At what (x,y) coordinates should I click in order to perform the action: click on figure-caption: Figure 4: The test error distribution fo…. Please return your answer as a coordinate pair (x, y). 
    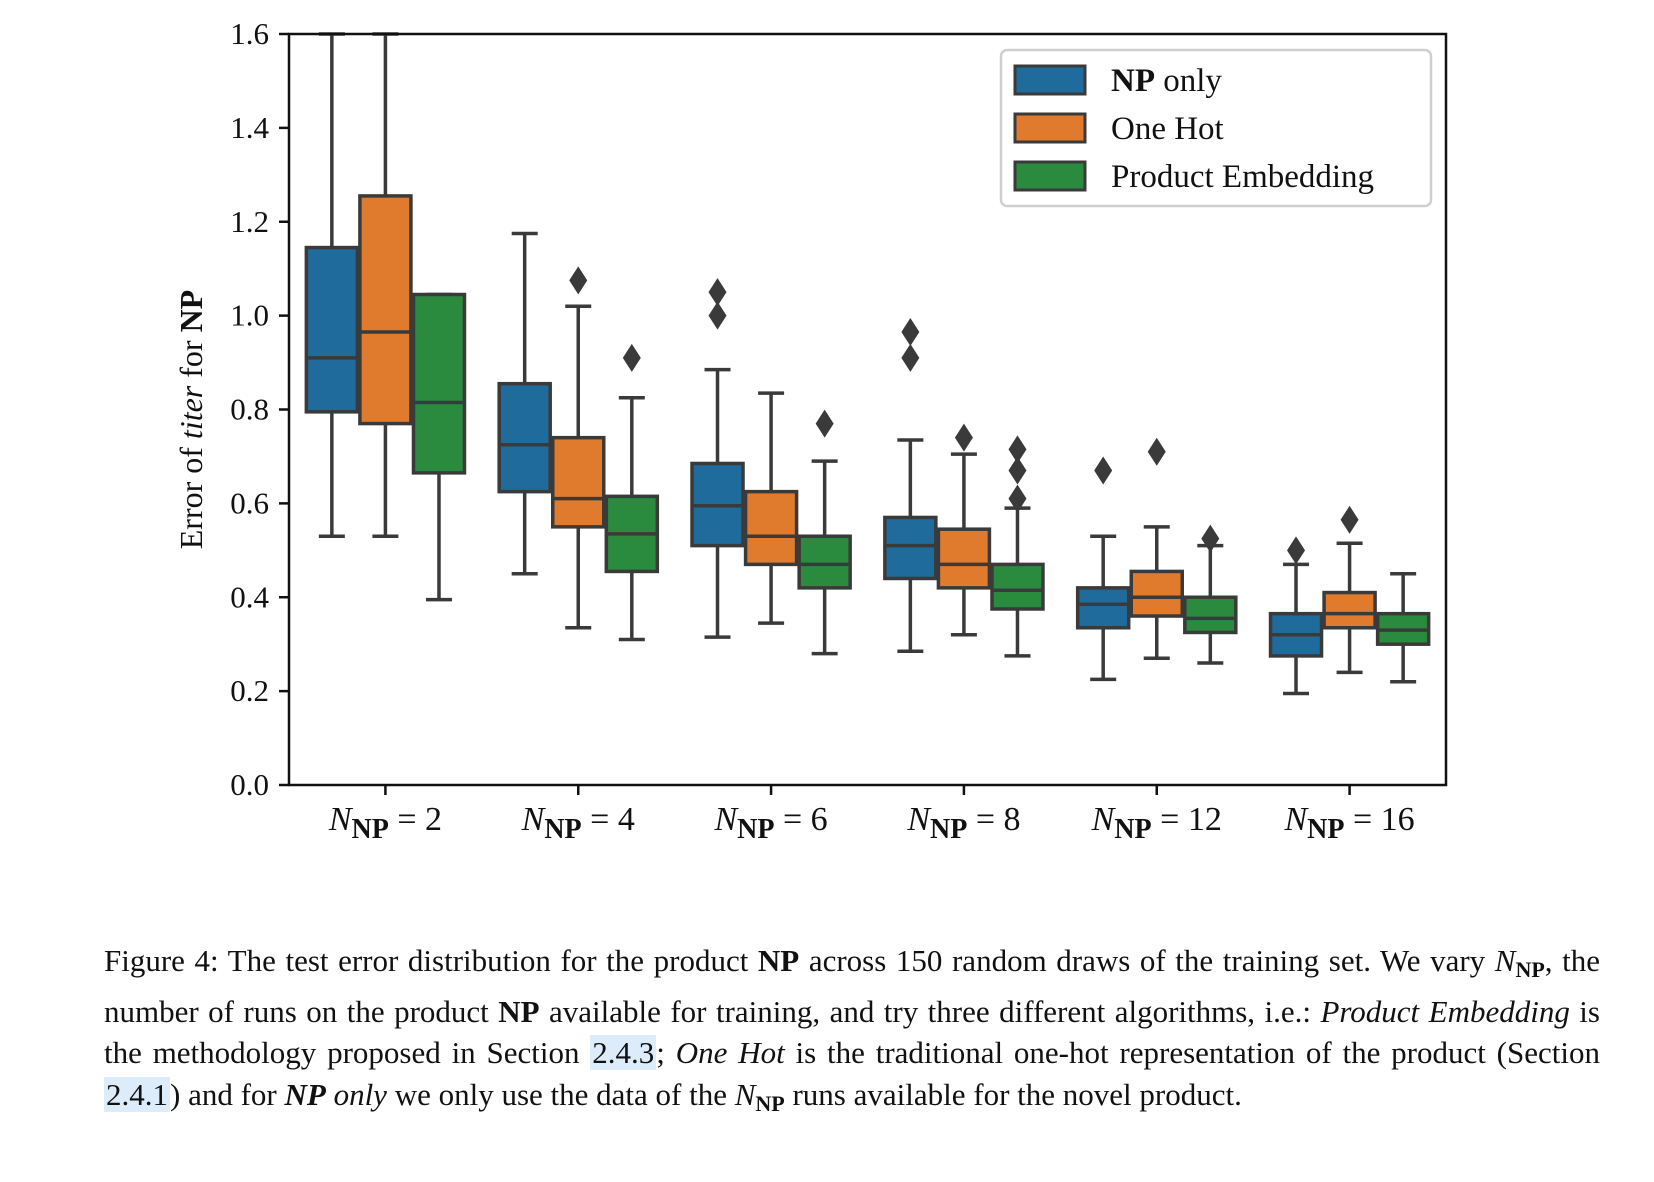
    Looking at the image, I should click on (852, 1029).